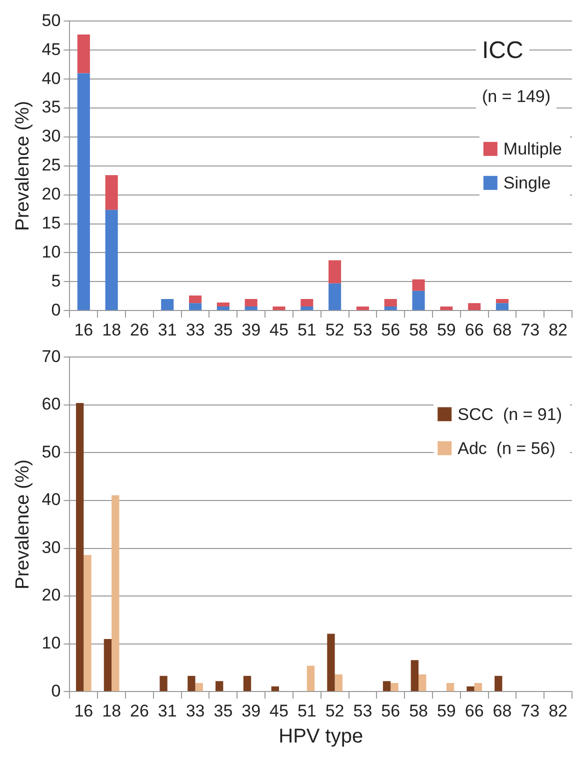 This screenshot has width=586, height=759. Describe the element at coordinates (51, 222) in the screenshot. I see `y-tick-label: 15` at that location.